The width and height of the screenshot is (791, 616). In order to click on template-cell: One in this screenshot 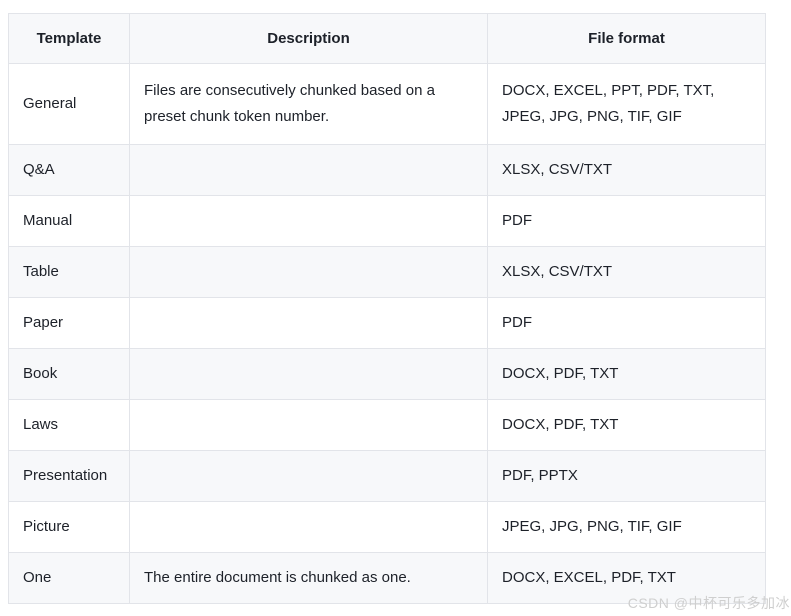, I will do `click(69, 578)`.